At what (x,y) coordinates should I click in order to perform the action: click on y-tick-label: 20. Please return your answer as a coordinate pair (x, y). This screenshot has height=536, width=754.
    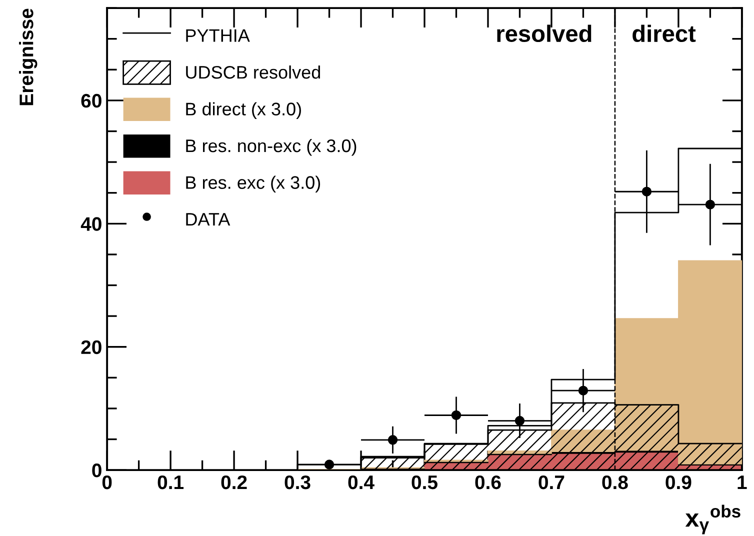
    Looking at the image, I should click on (91, 347).